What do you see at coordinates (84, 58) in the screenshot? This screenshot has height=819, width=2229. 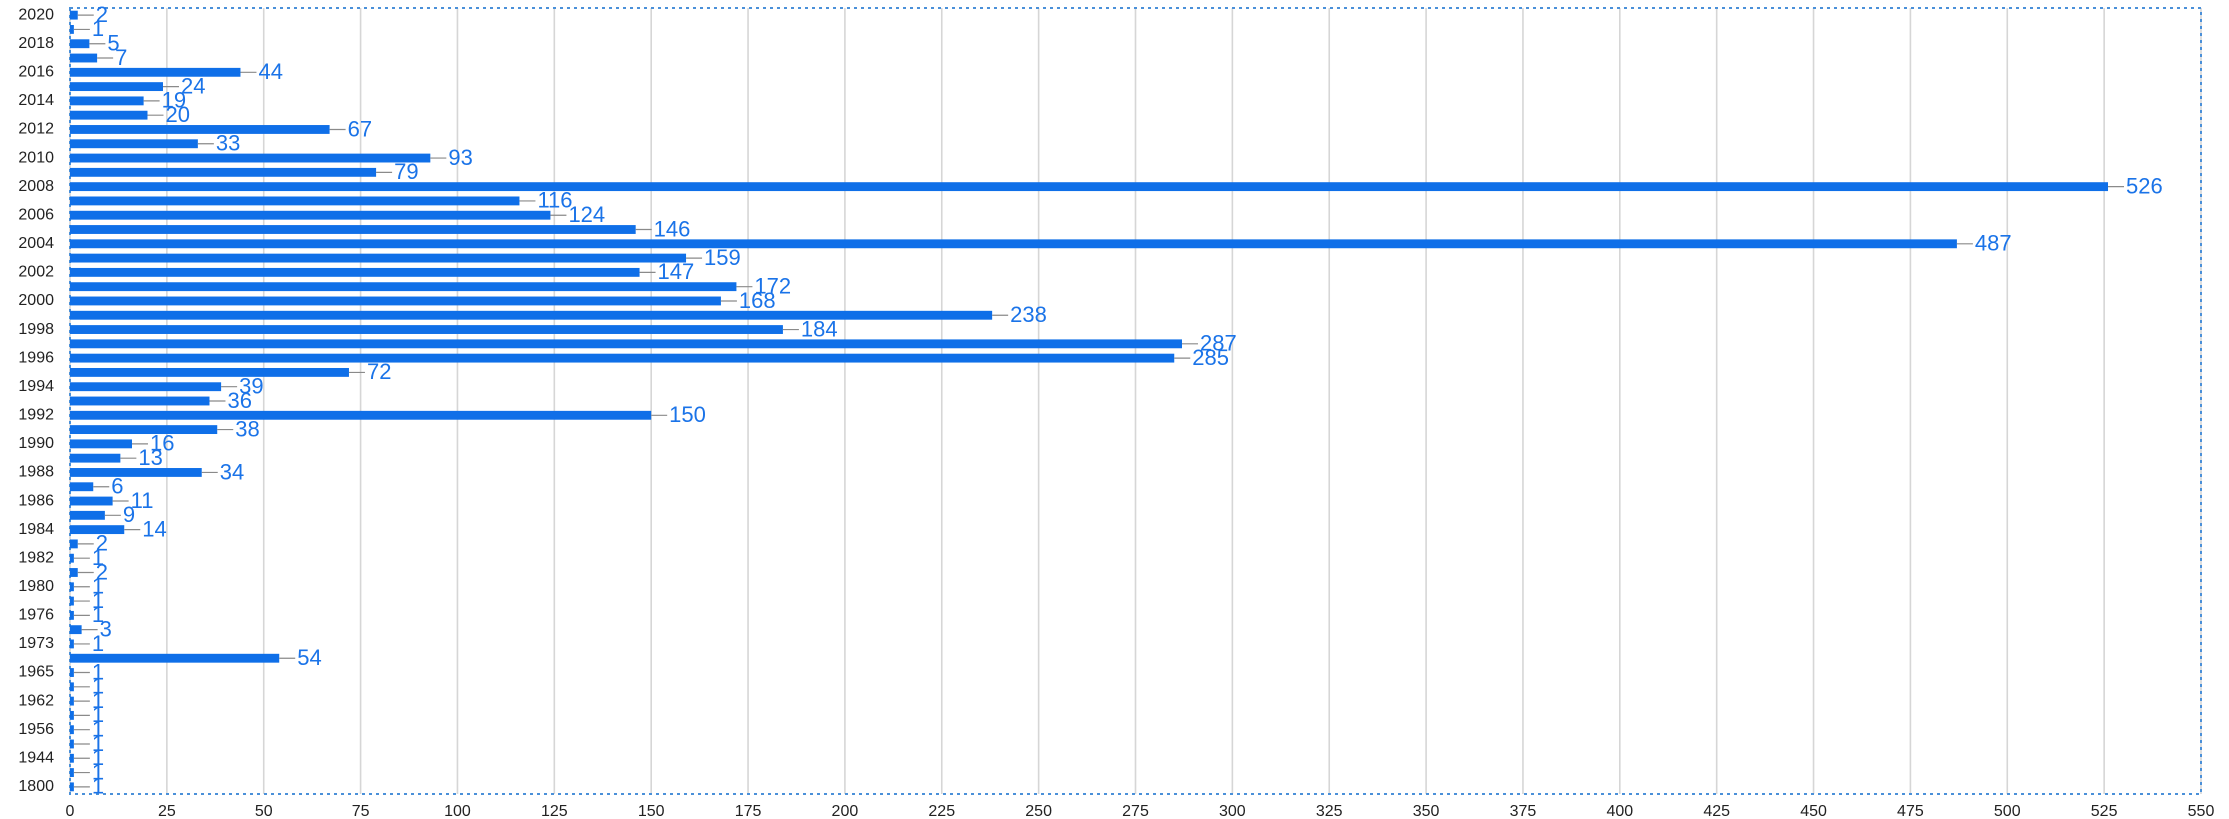 I see `bar-2017` at bounding box center [84, 58].